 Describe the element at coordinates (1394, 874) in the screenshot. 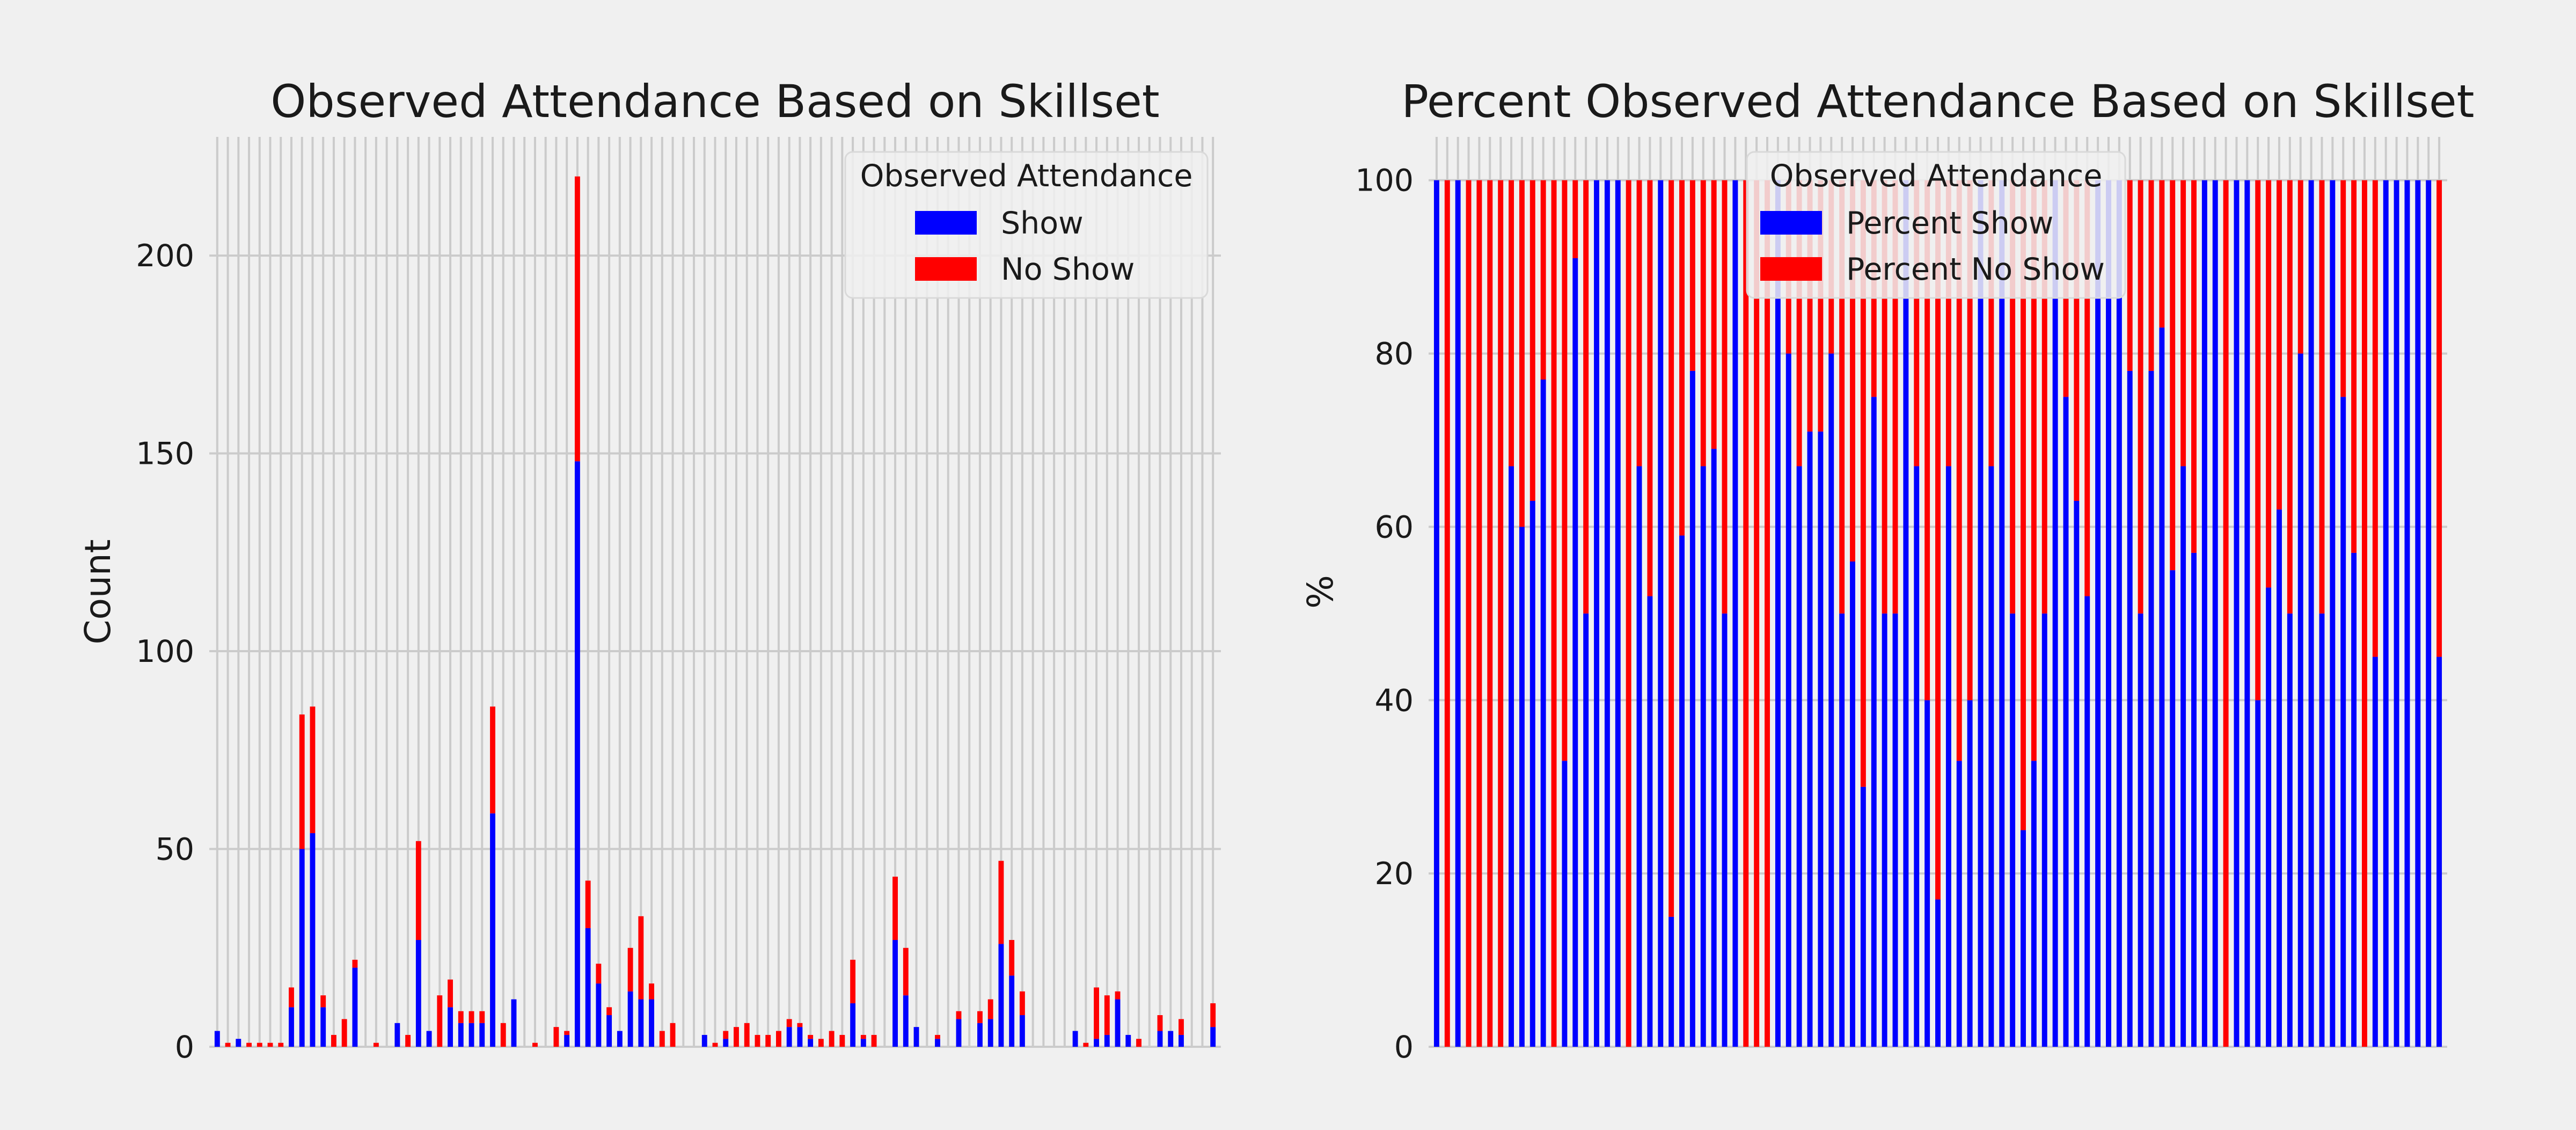

I see `y-tick-label: 20` at that location.